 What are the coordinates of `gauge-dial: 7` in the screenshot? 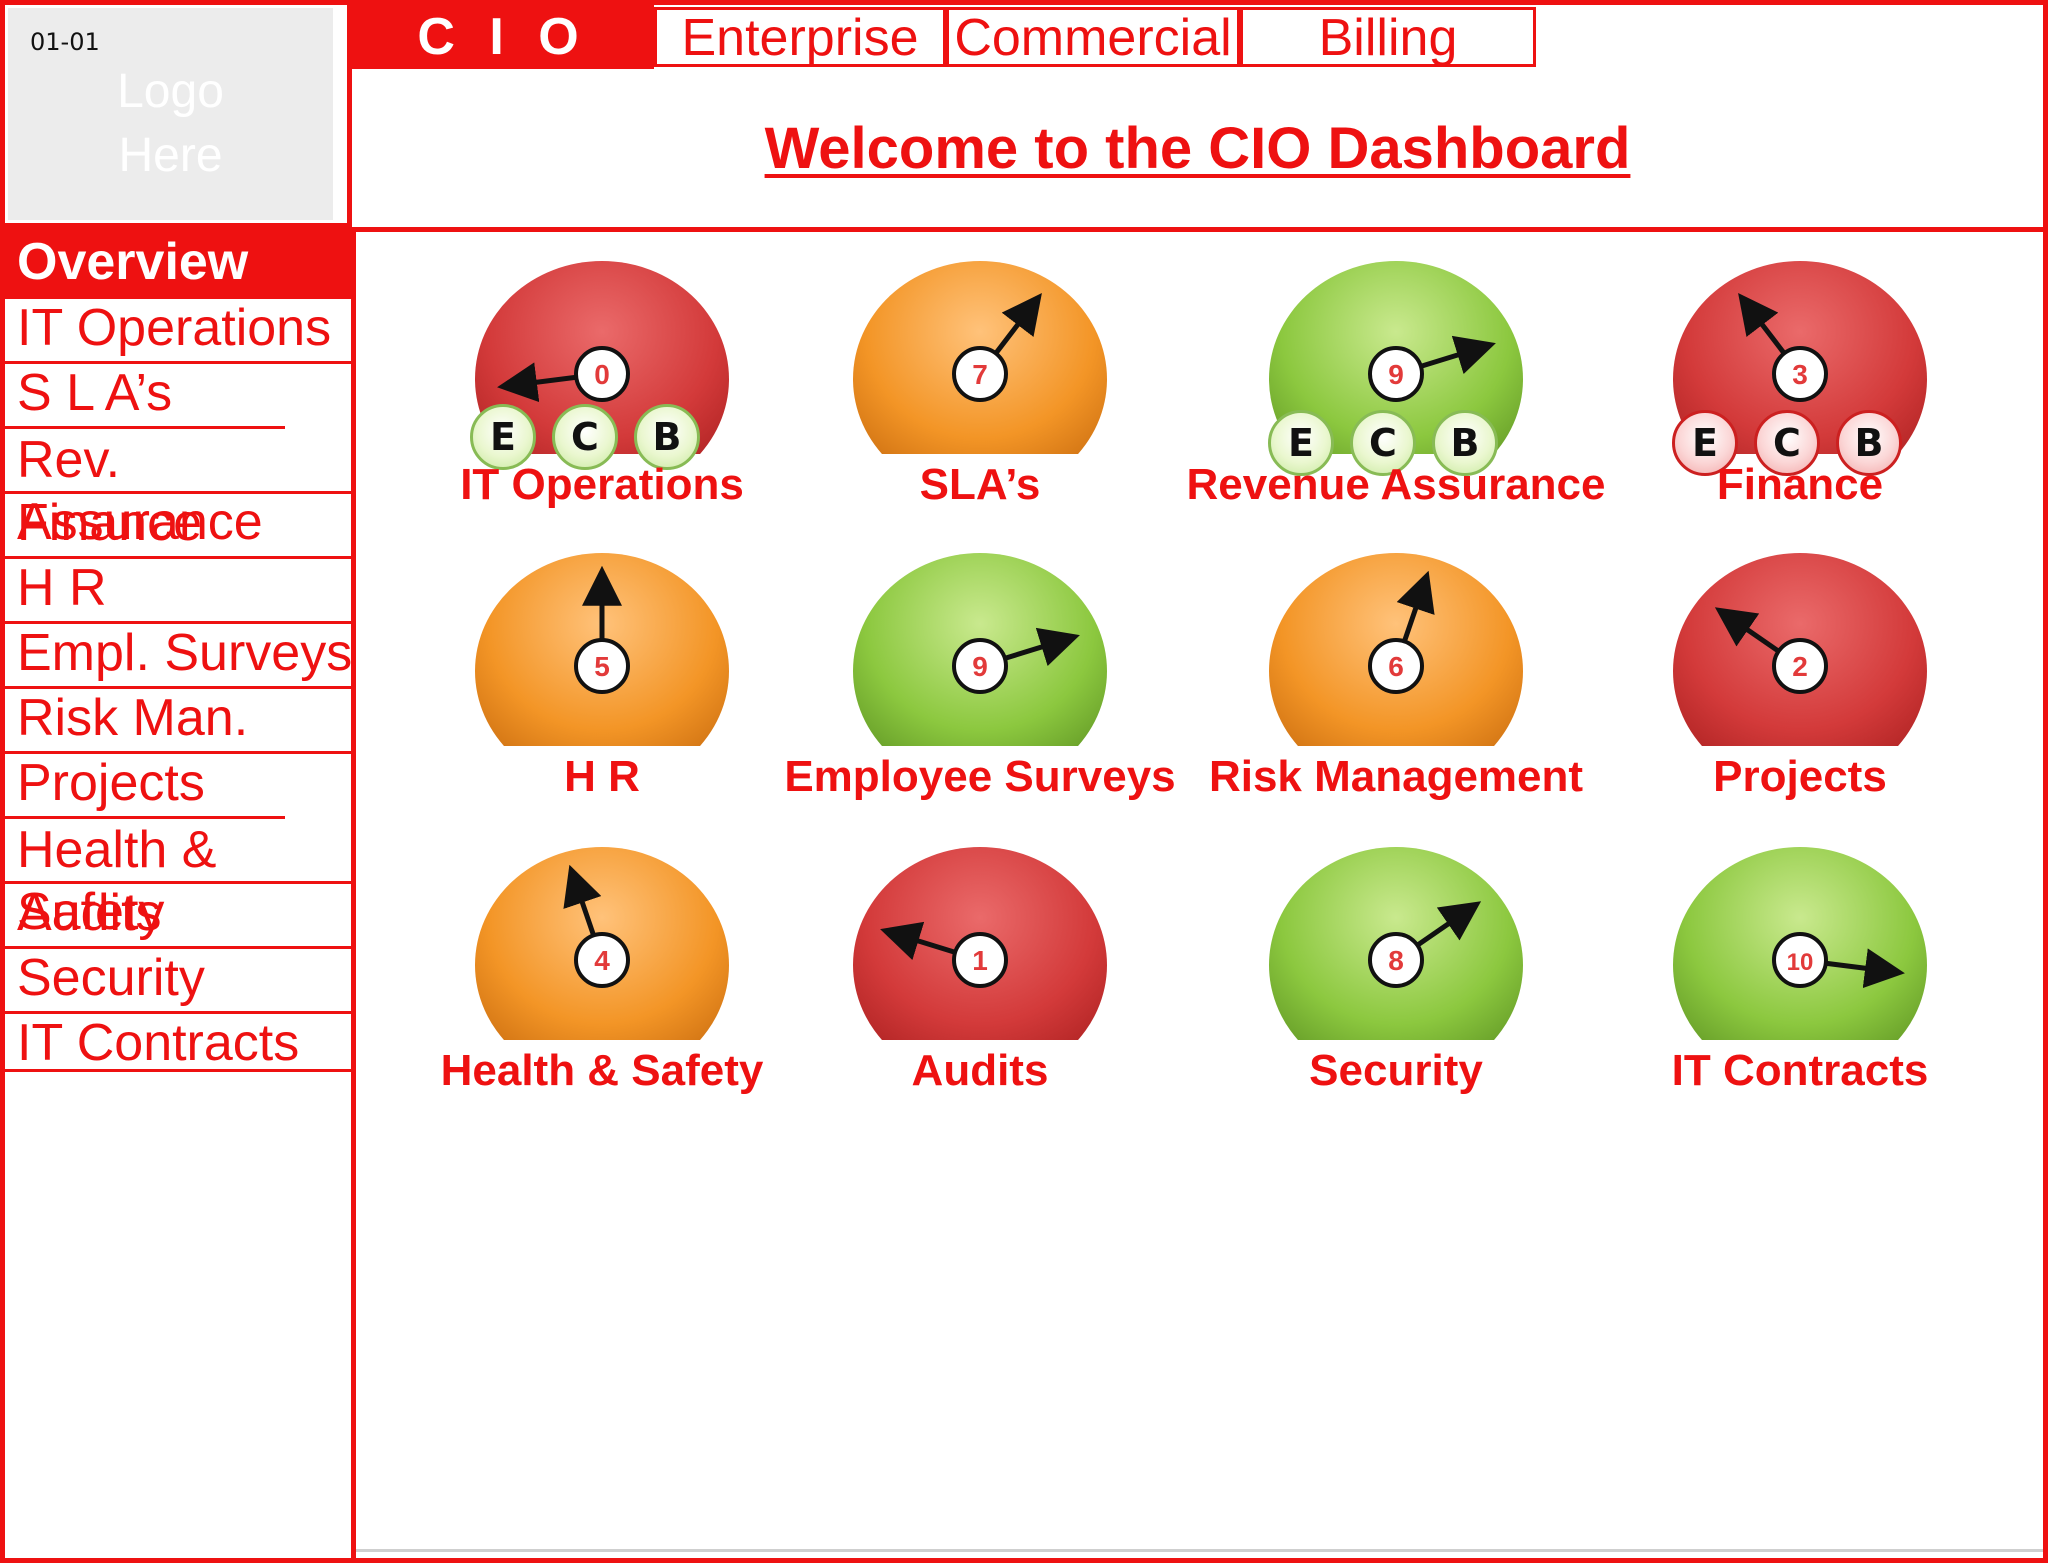 It's located at (980, 357).